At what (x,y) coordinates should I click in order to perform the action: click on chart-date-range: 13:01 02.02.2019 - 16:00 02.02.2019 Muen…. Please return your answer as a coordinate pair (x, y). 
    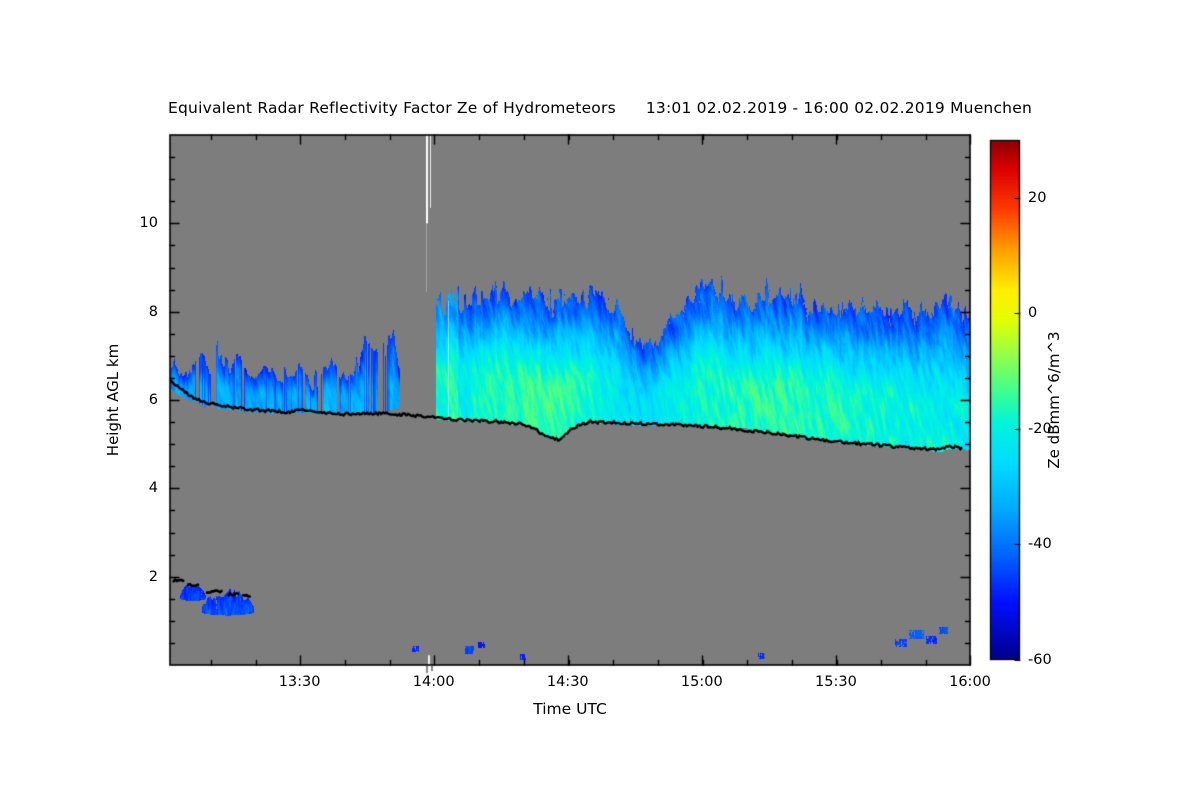
    Looking at the image, I should click on (838, 108).